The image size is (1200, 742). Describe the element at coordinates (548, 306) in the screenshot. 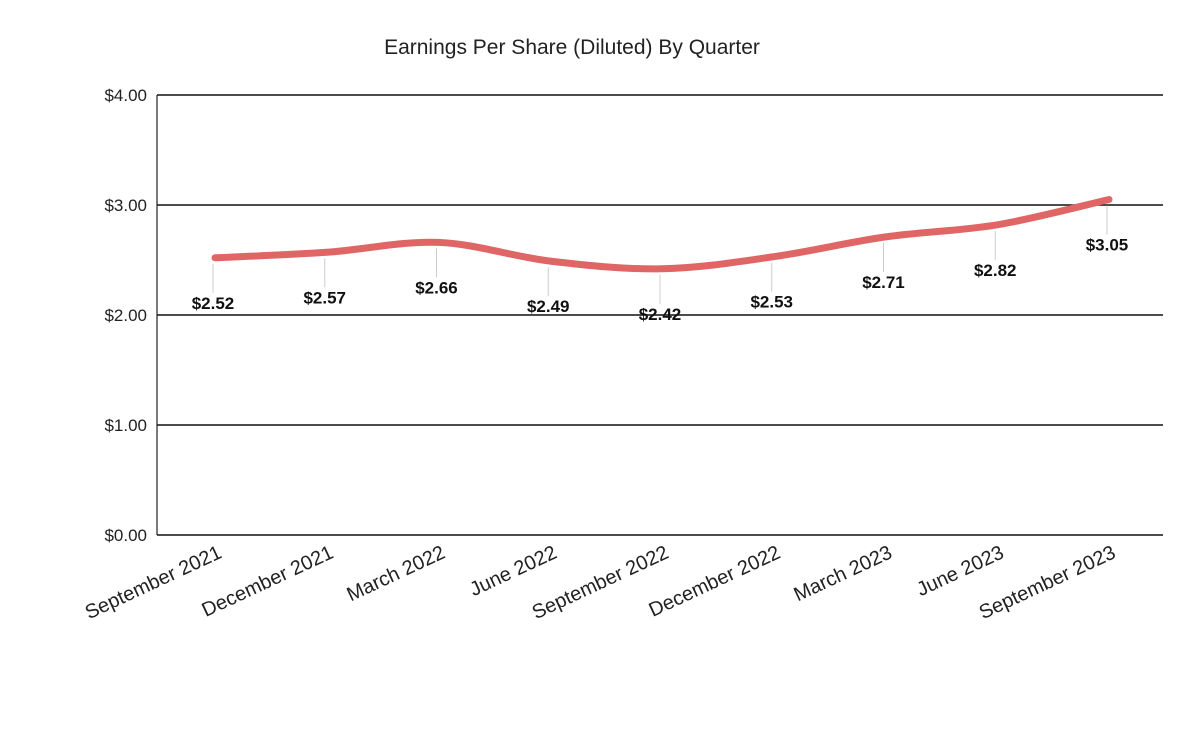

I see `data-label: $2.49` at that location.